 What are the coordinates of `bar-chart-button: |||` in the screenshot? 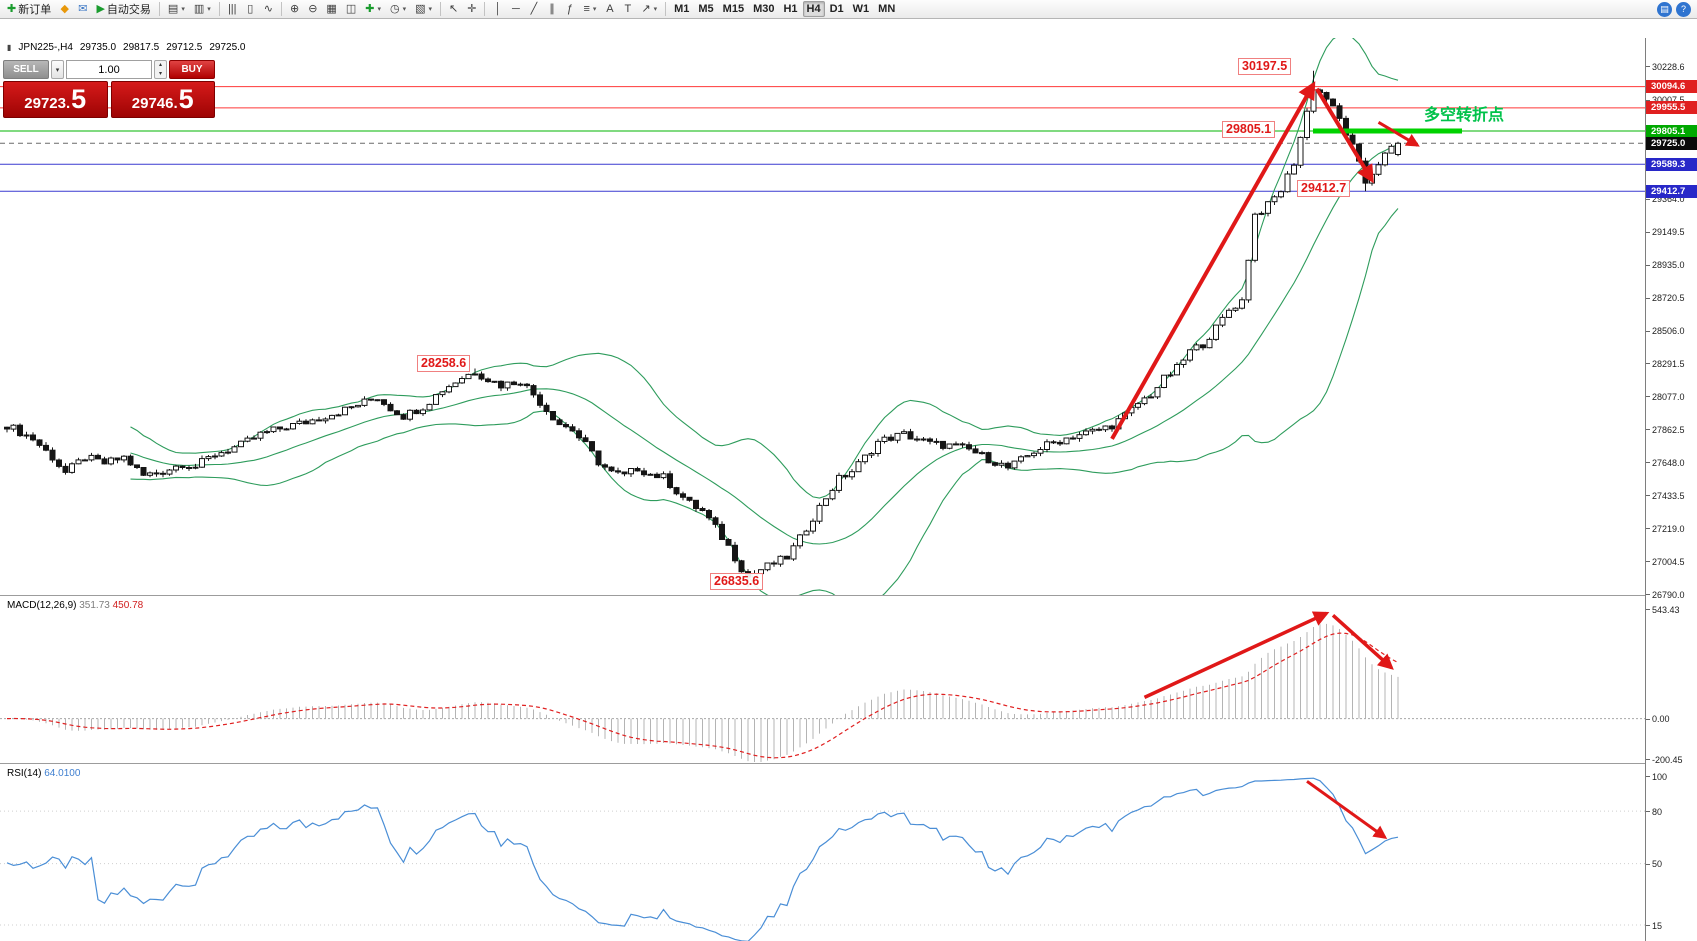 It's located at (232, 9).